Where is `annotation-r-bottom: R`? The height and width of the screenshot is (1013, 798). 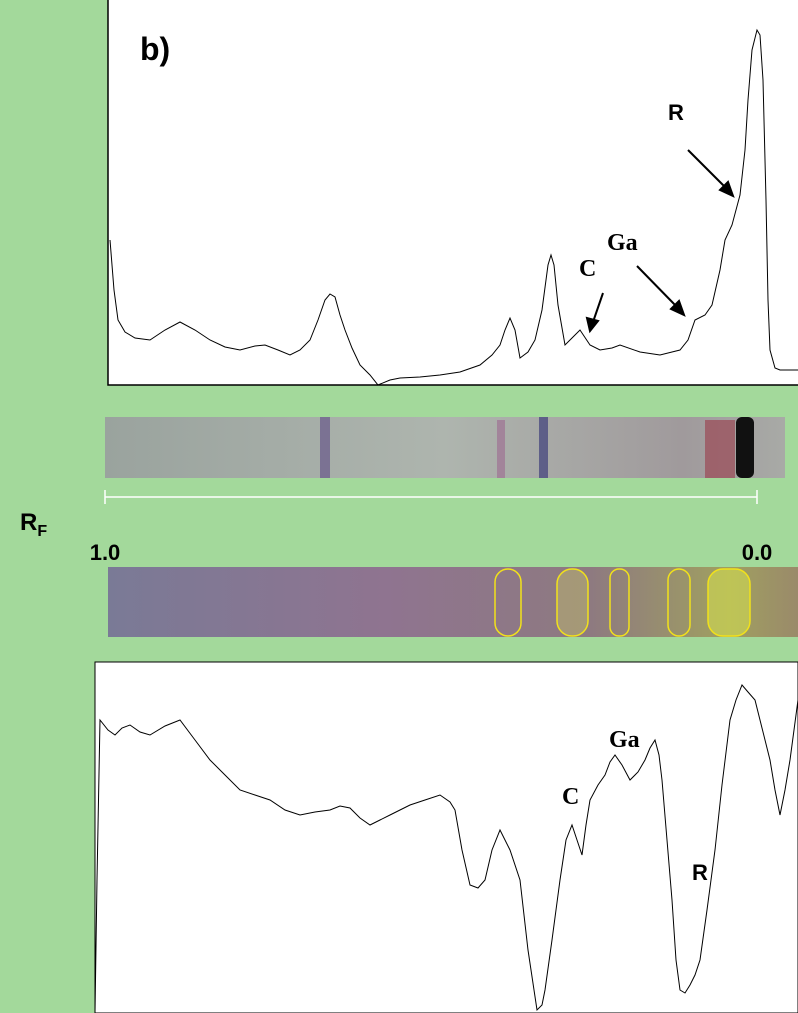 annotation-r-bottom: R is located at coordinates (700, 872).